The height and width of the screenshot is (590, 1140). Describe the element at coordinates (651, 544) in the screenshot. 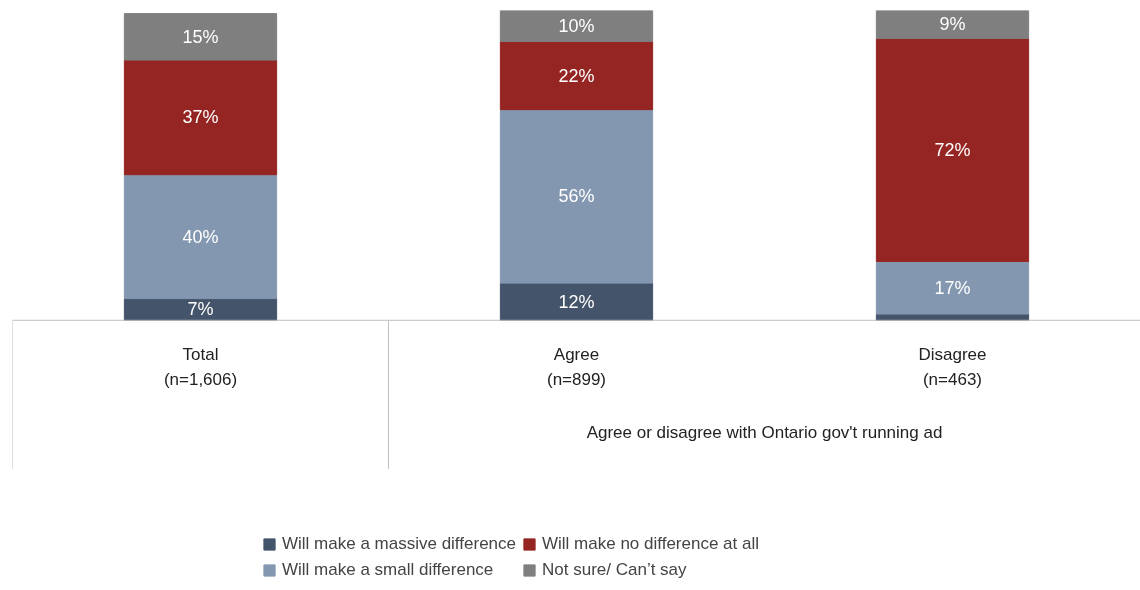

I see `legend-label: Will make no difference at all` at that location.